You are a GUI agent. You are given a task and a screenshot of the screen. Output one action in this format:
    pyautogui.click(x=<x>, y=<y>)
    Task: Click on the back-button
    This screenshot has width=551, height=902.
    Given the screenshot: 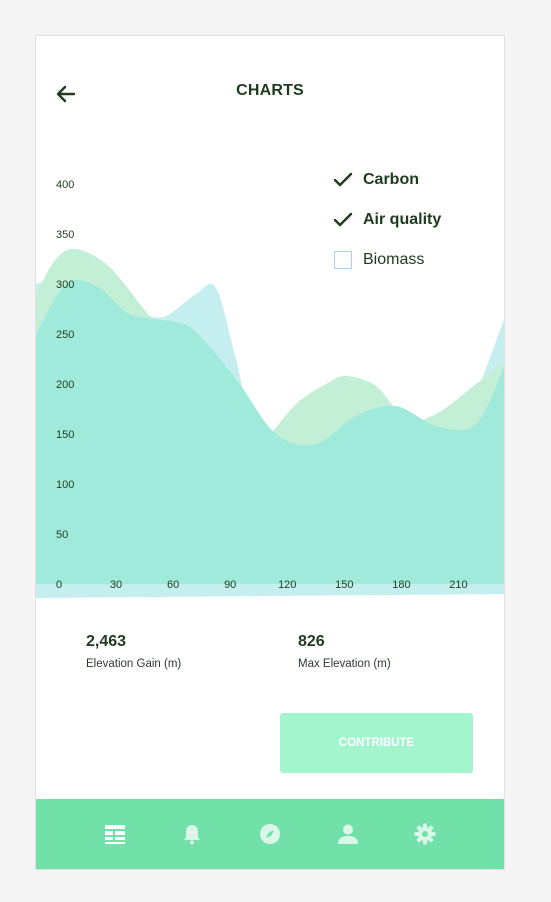 What is the action you would take?
    pyautogui.click(x=66, y=94)
    